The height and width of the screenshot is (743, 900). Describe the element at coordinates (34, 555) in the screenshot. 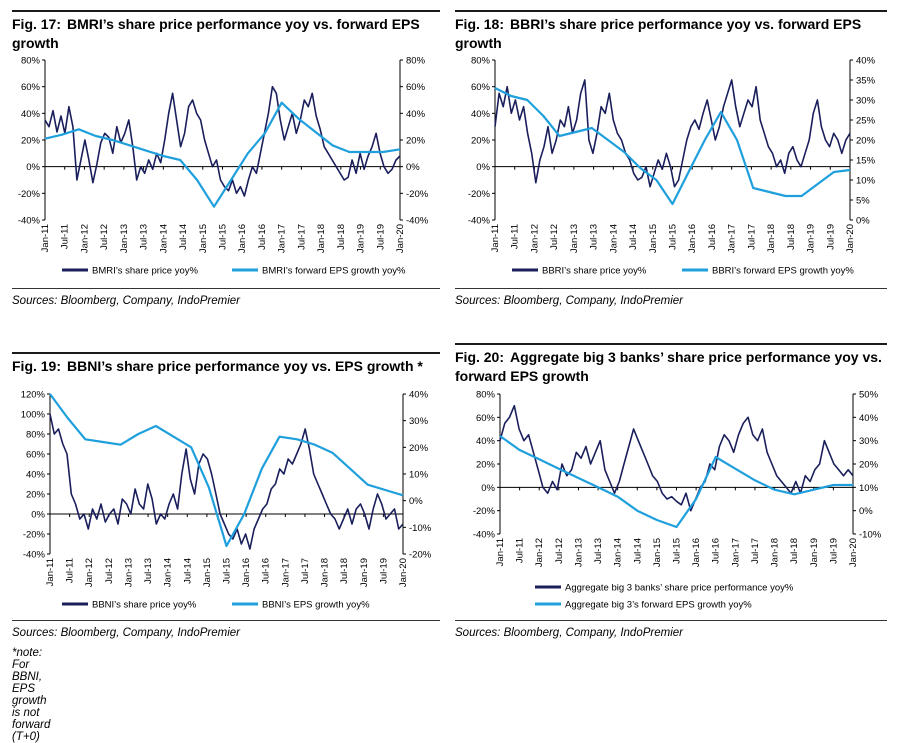

I see `y-tick-label-left: -40%` at that location.